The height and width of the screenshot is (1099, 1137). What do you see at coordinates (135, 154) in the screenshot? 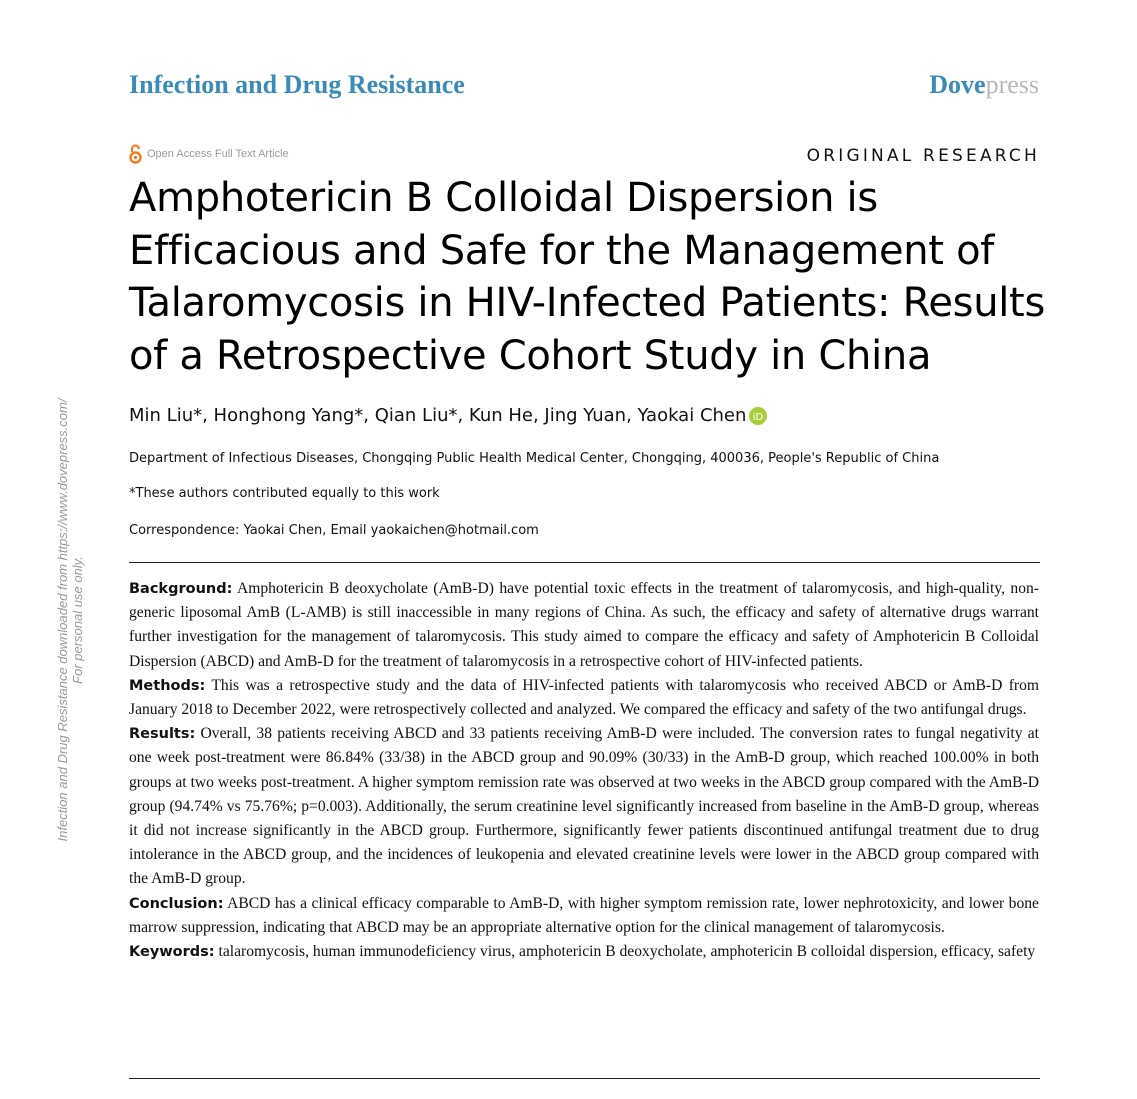
I see `open-access-lock-icon` at bounding box center [135, 154].